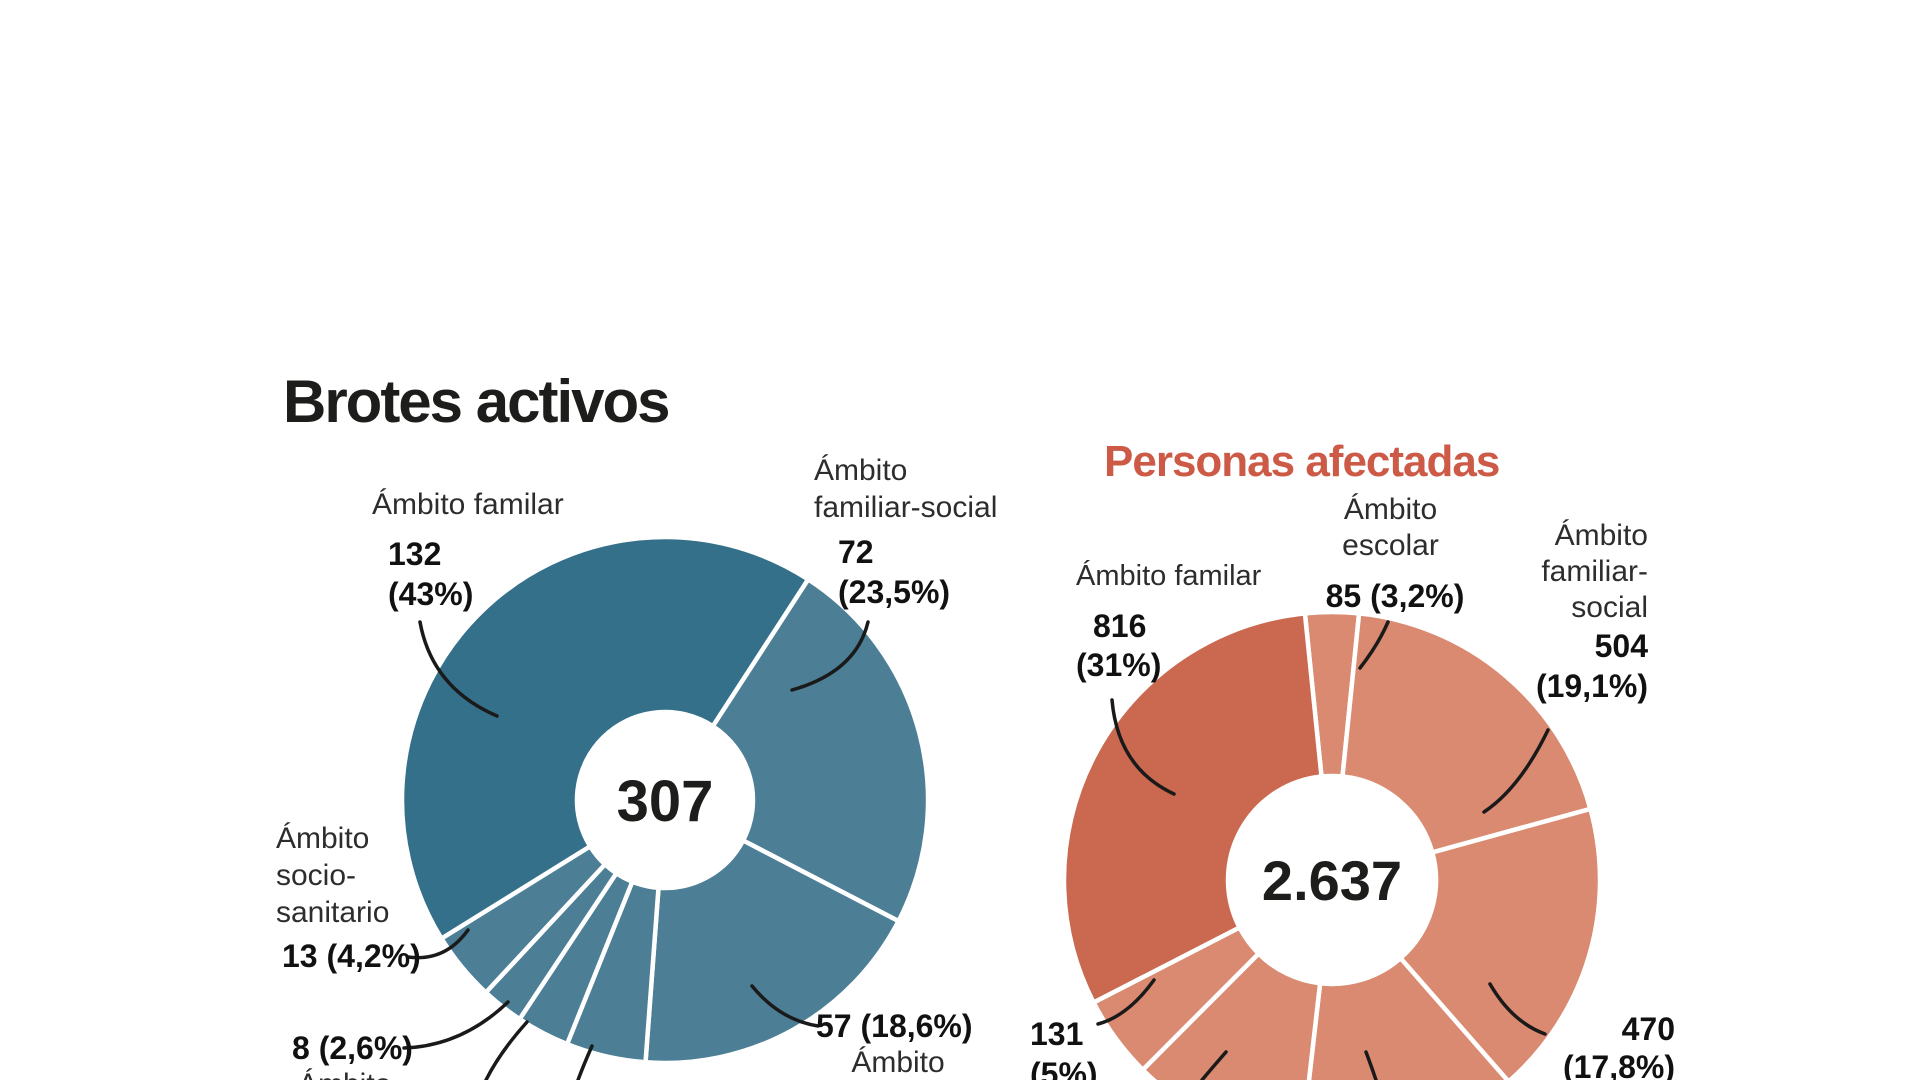 Image resolution: width=1920 pixels, height=1080 pixels. I want to click on donut-brotes-activos, so click(665, 800).